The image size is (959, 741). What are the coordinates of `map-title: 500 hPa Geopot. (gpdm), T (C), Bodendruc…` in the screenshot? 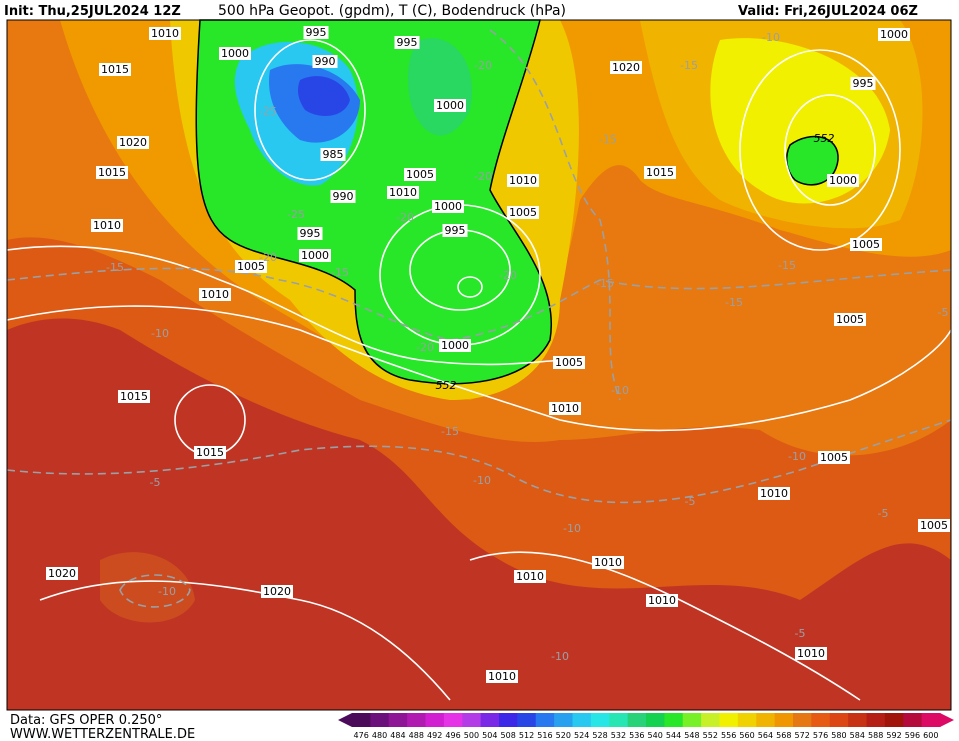 It's located at (392, 11).